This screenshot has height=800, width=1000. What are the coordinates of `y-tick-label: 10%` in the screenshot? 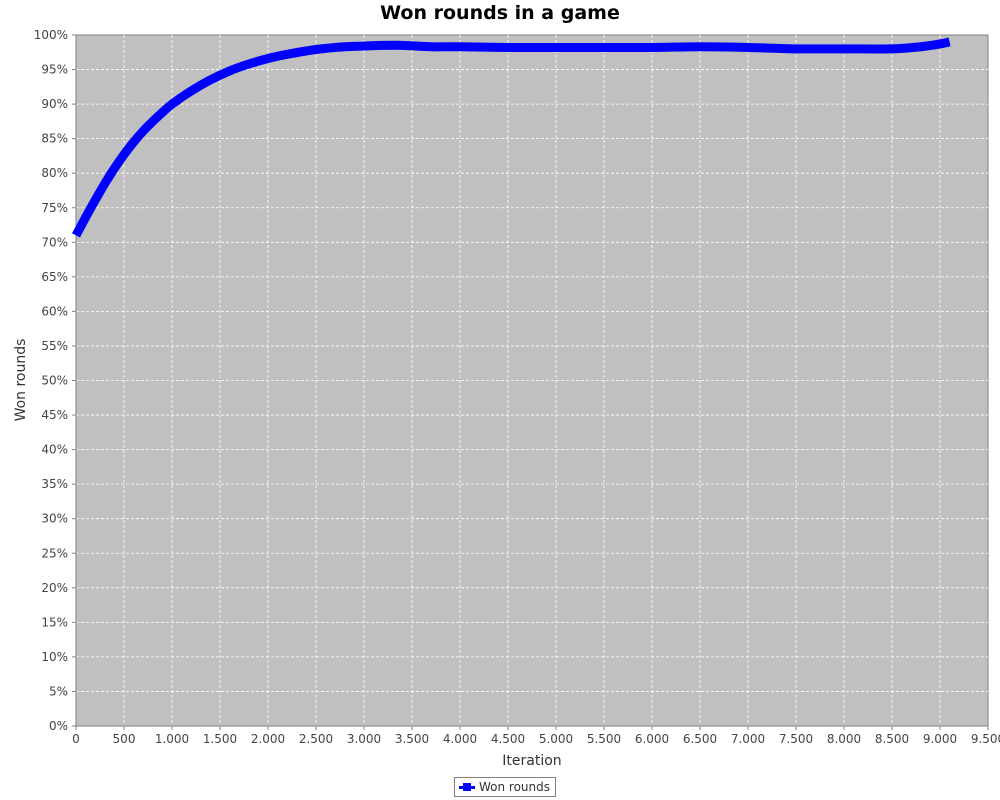 It's located at (54, 657).